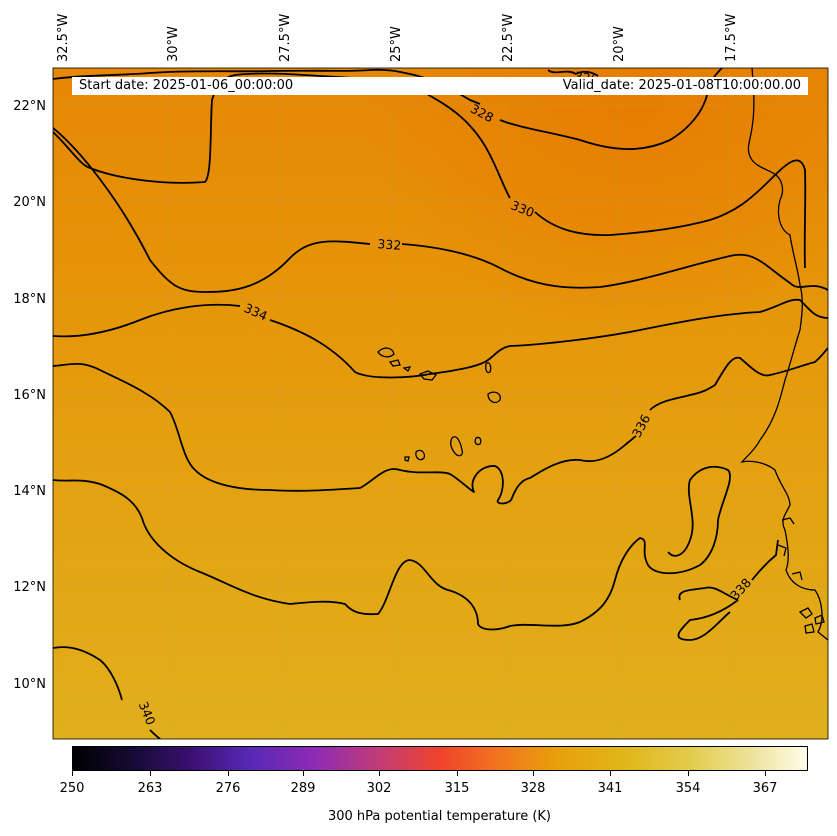 The image size is (837, 836). What do you see at coordinates (681, 85) in the screenshot?
I see `valid-date-text: Valid_date: 2025-01-08T10:00:00.00` at bounding box center [681, 85].